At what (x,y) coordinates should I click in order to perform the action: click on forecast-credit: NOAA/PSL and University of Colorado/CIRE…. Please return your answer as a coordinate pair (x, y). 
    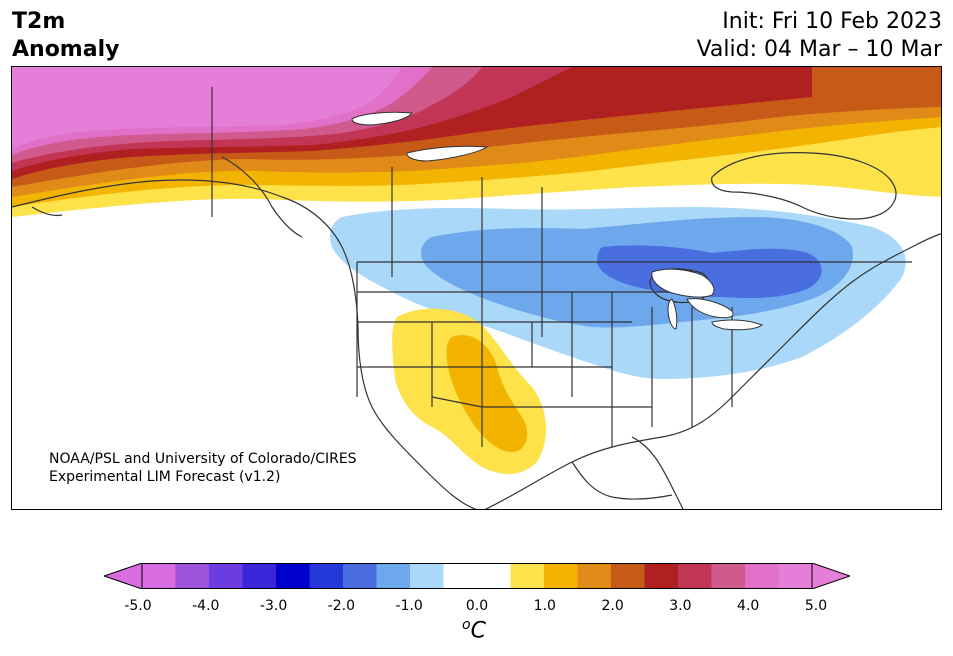
    Looking at the image, I should click on (203, 468).